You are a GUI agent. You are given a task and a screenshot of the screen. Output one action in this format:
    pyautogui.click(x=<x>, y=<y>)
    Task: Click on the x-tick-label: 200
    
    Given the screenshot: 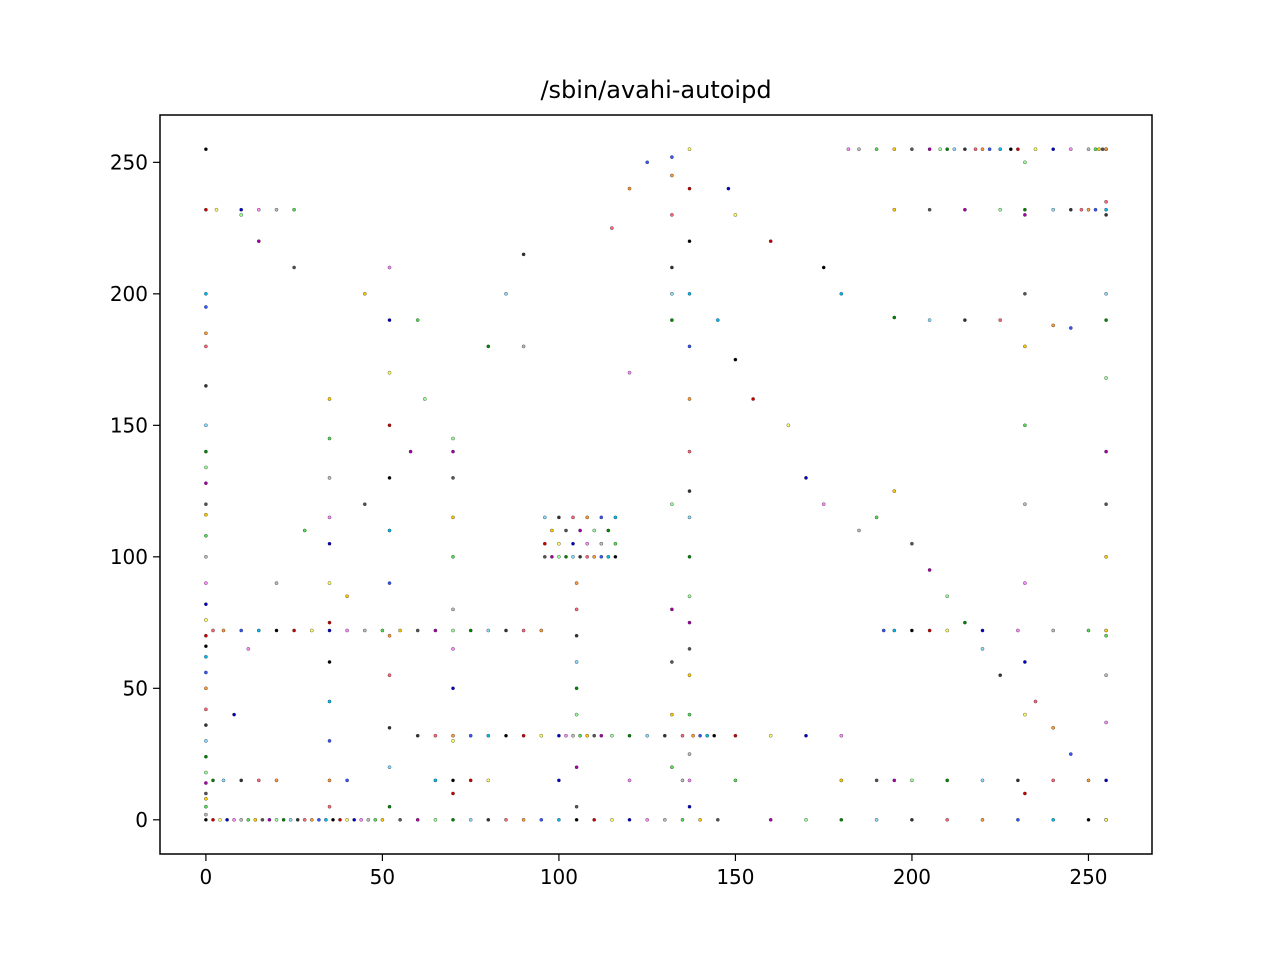 What is the action you would take?
    pyautogui.click(x=912, y=877)
    